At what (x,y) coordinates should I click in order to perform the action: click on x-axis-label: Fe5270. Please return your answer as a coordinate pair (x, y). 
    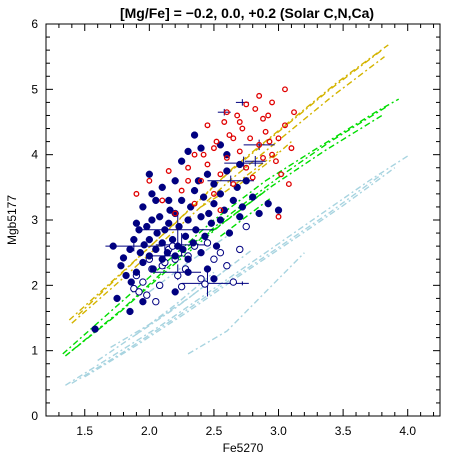
    Looking at the image, I should click on (243, 448).